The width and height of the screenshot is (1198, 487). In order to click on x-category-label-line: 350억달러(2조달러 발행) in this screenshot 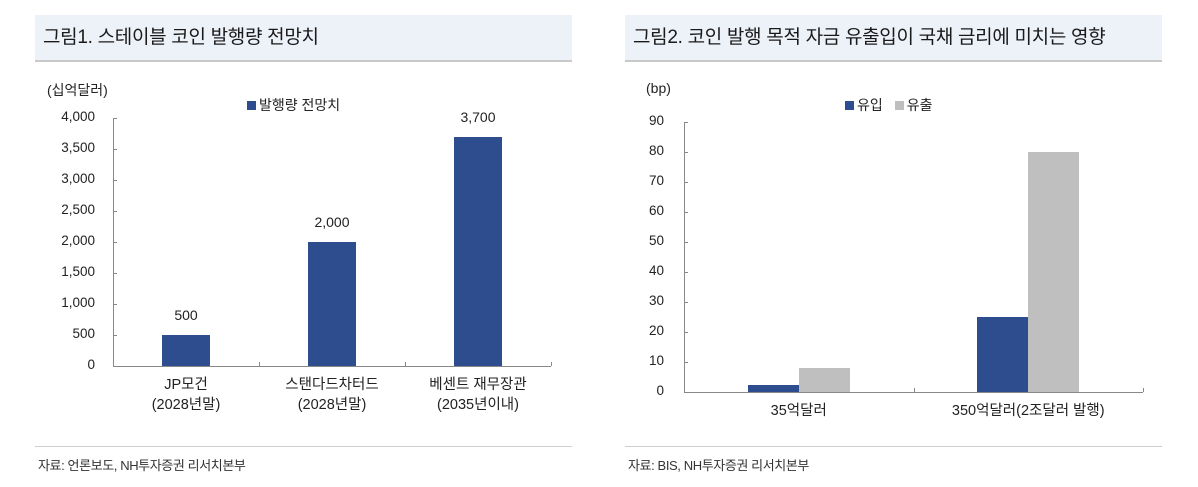, I will do `click(1028, 411)`.